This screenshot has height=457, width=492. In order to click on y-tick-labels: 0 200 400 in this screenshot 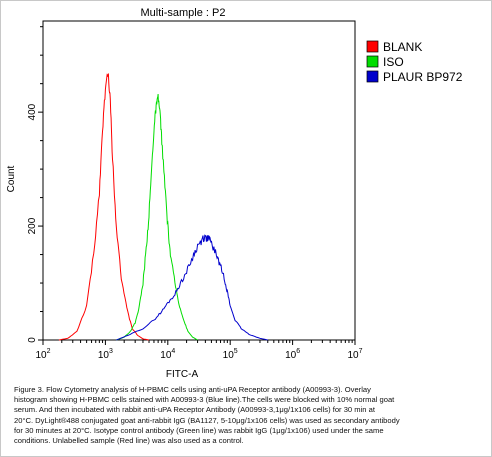, I will do `click(32, 222)`.